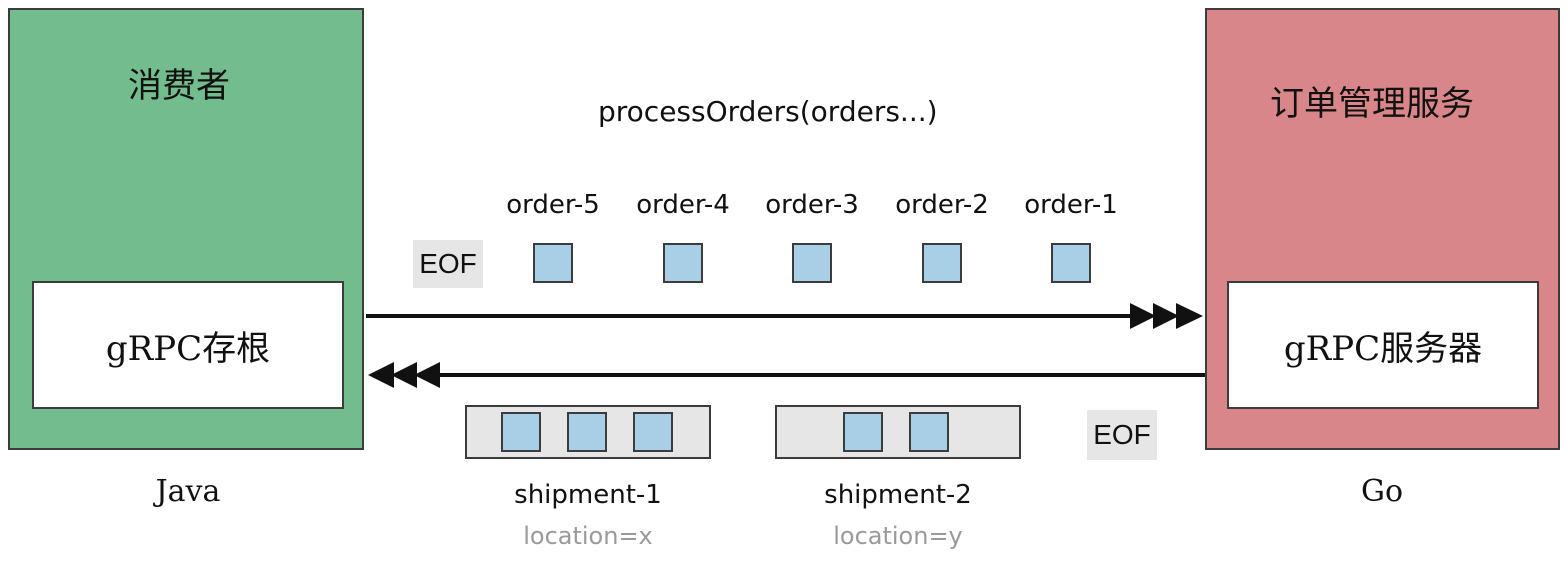 The width and height of the screenshot is (1568, 567). What do you see at coordinates (588, 495) in the screenshot?
I see `shipment-name: shipment-1` at bounding box center [588, 495].